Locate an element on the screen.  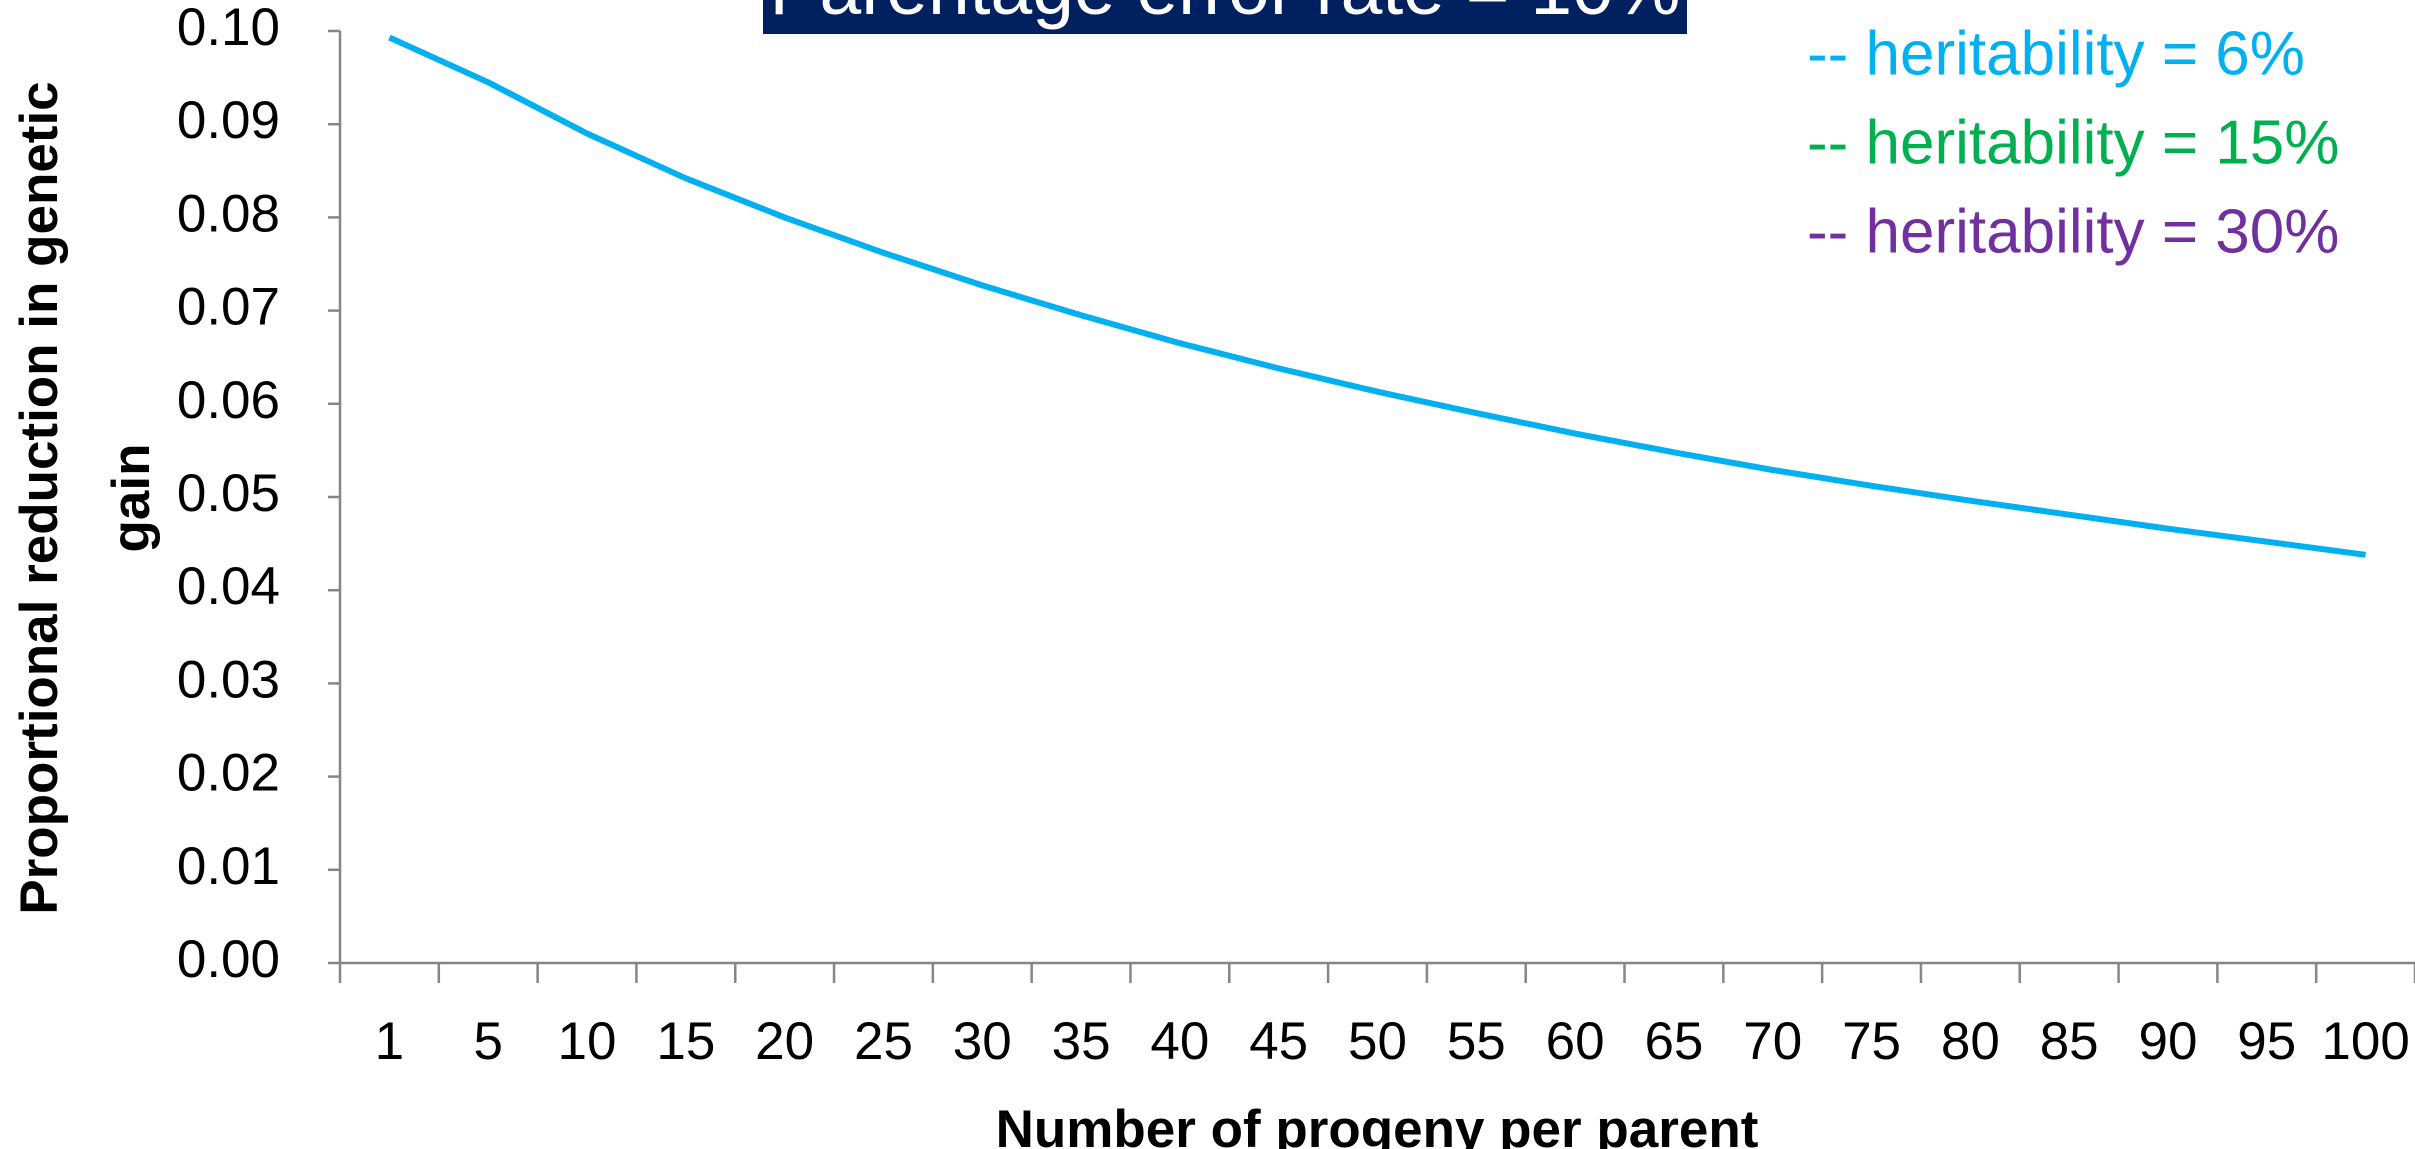
y-tick-label: 0.06 is located at coordinates (228, 400).